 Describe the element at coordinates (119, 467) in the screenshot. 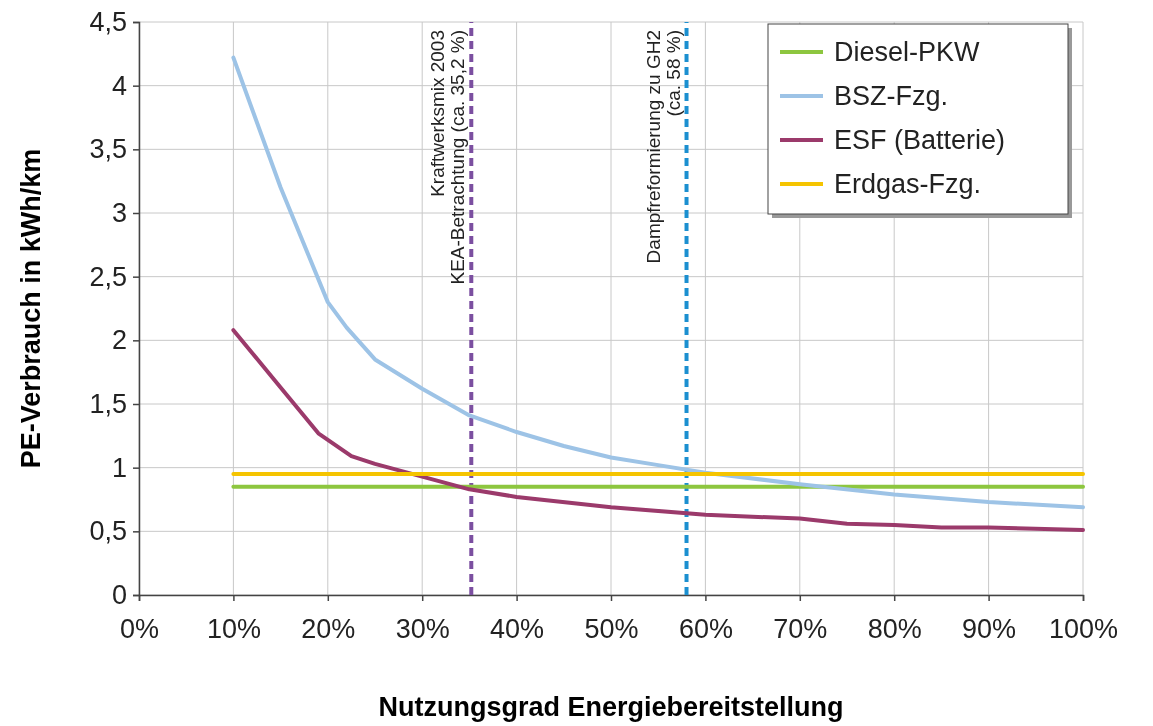

I see `y-tick-label: 1` at that location.